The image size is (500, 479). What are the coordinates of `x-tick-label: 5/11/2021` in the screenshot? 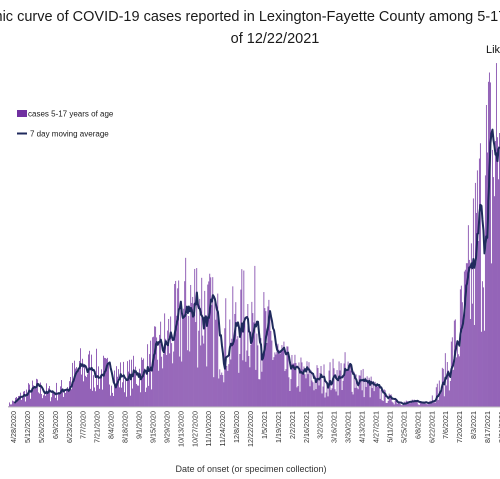 It's located at (390, 426).